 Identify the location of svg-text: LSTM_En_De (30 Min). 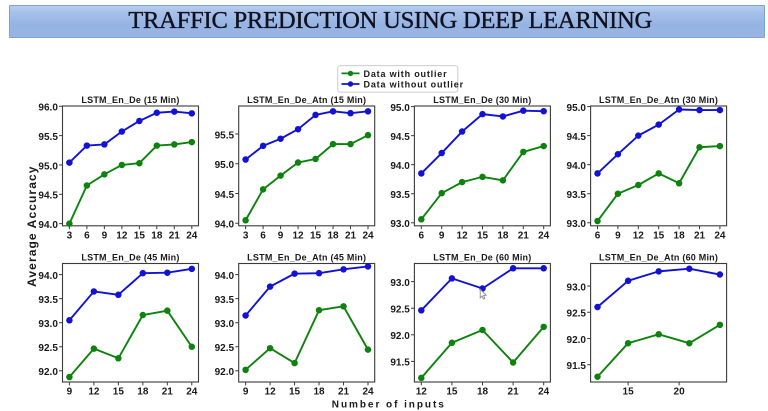
(482, 100).